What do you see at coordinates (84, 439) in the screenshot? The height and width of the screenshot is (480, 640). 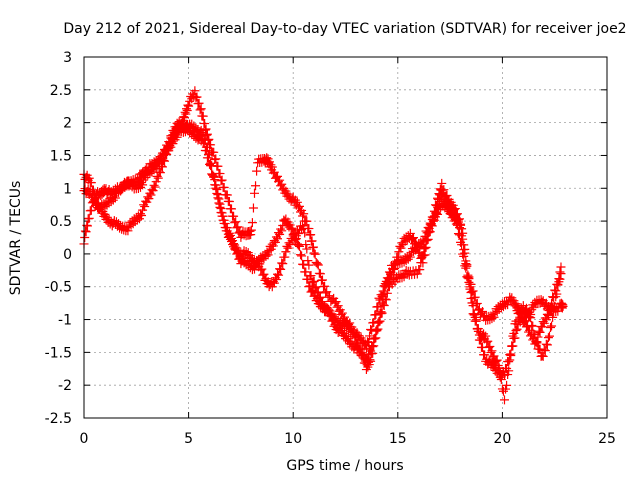 I see `x-tick-label: 0` at bounding box center [84, 439].